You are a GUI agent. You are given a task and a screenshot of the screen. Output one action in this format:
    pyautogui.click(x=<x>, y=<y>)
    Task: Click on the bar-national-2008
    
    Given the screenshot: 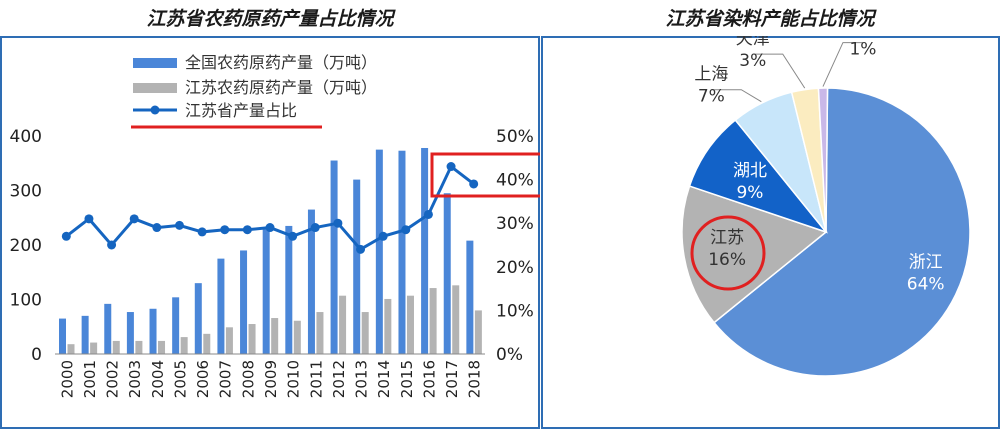 What is the action you would take?
    pyautogui.click(x=244, y=302)
    